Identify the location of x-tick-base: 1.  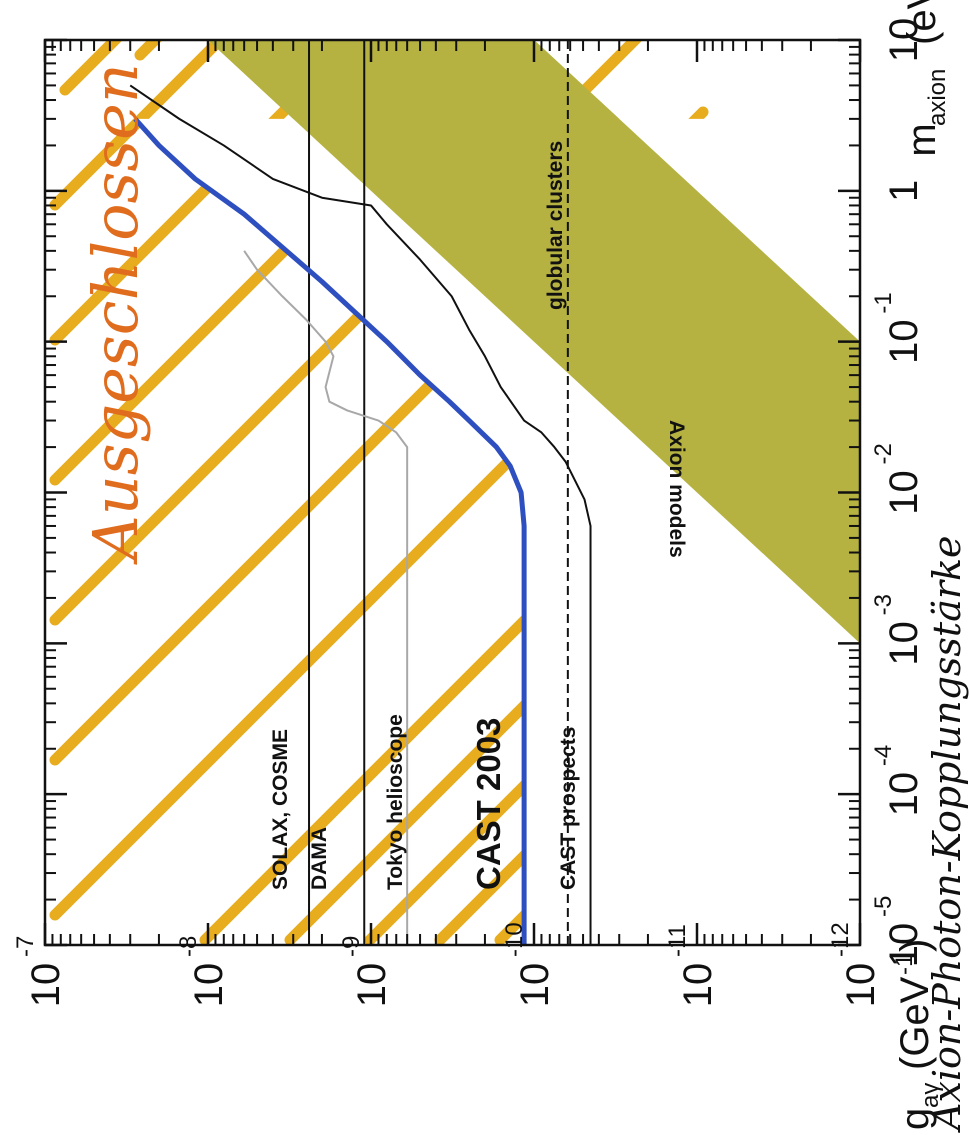
(904, 191).